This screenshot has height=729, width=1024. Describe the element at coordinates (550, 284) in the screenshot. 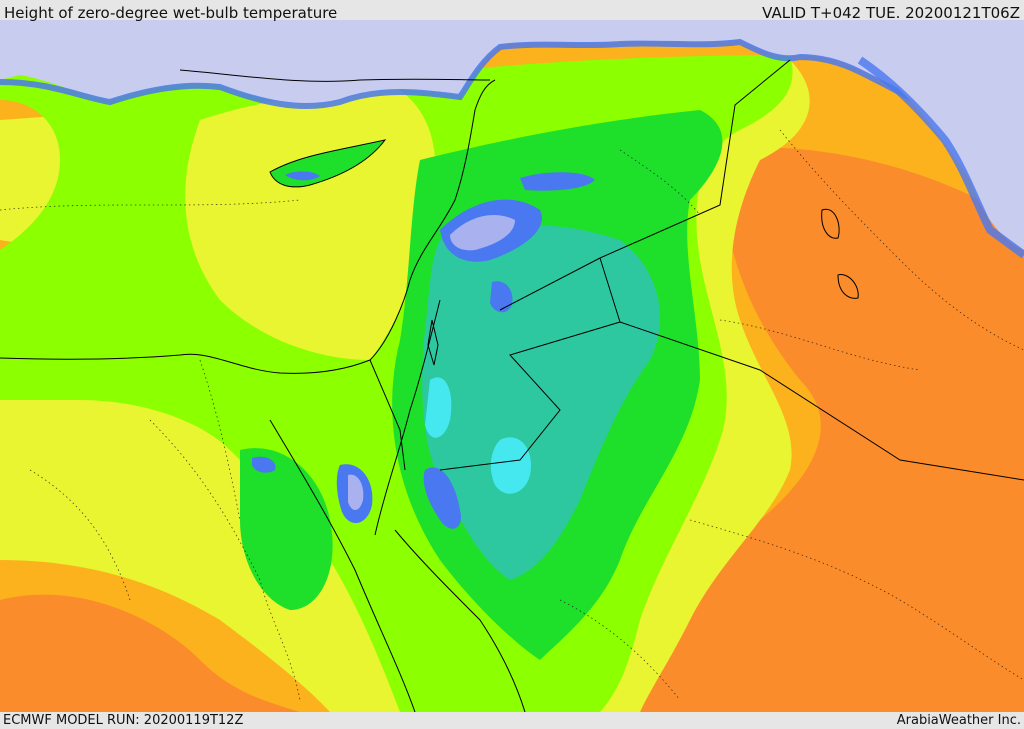

I see `border-jordan-syria` at that location.